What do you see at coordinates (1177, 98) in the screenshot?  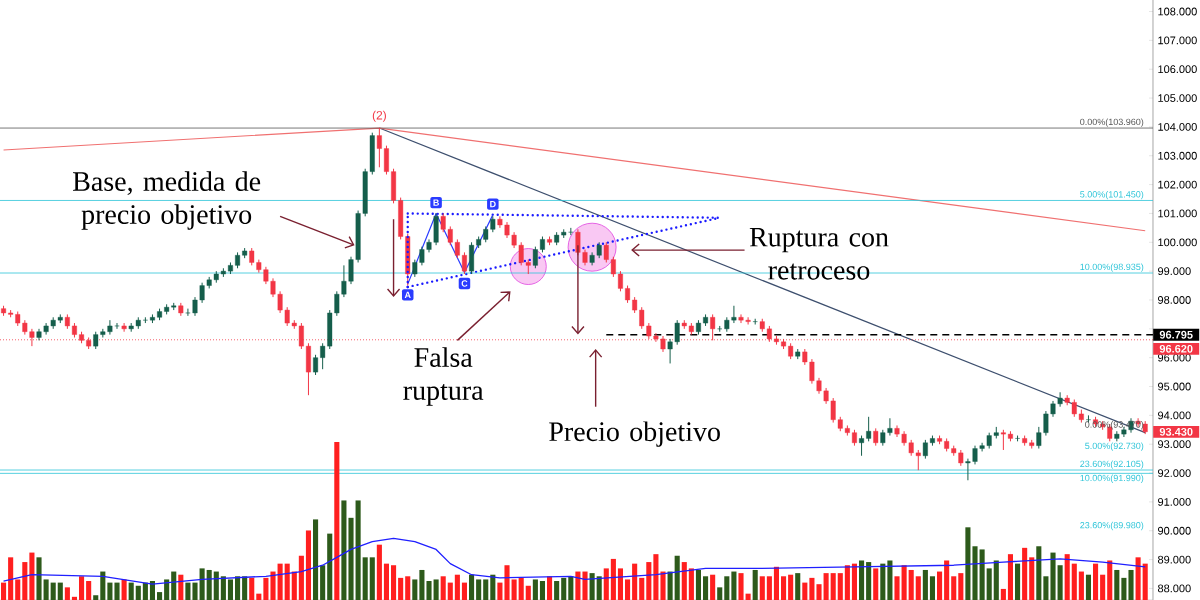 I see `y-tick-label: 105.000` at bounding box center [1177, 98].